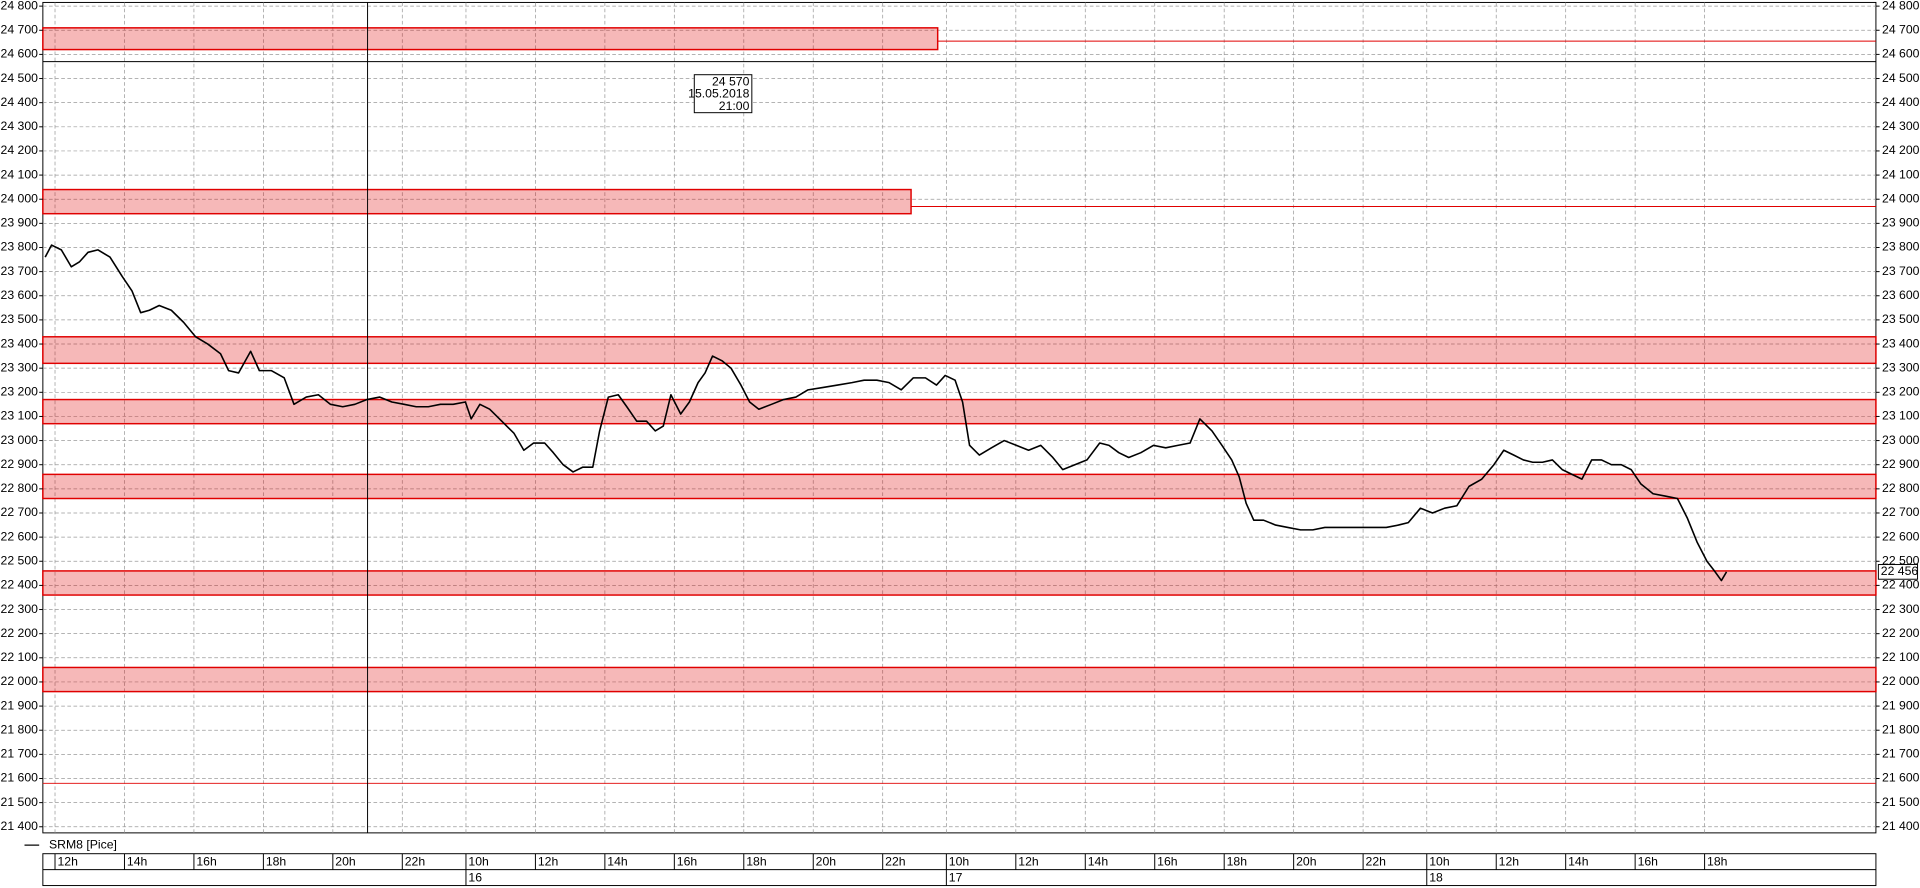 This screenshot has width=1920, height=888. I want to click on y-tick-label-right: 24 800, so click(1901, 6).